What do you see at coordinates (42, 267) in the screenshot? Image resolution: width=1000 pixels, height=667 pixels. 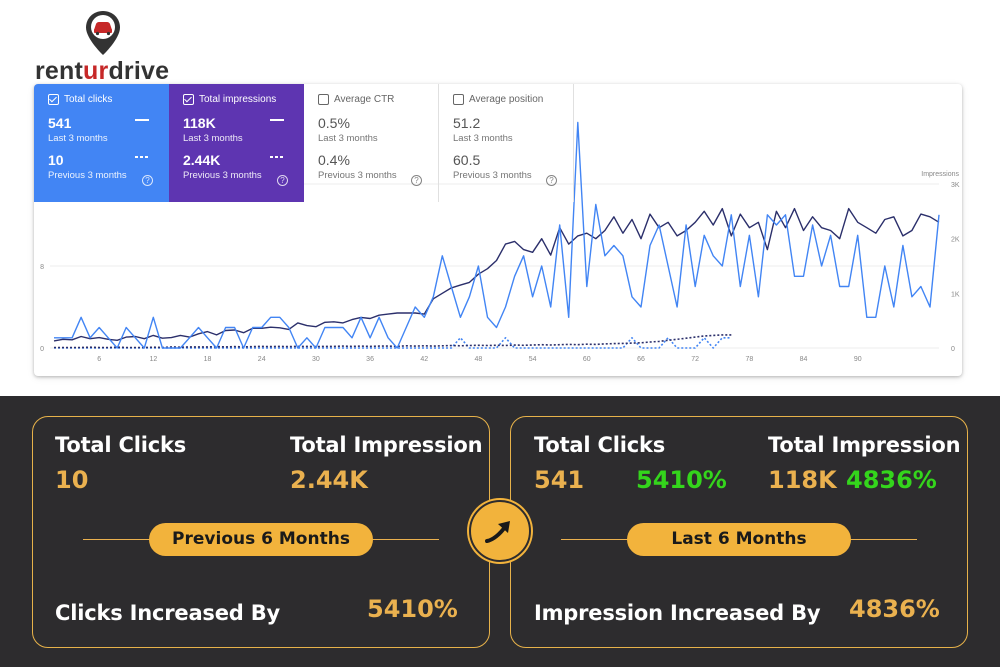 I see `left-tick-label: 8` at bounding box center [42, 267].